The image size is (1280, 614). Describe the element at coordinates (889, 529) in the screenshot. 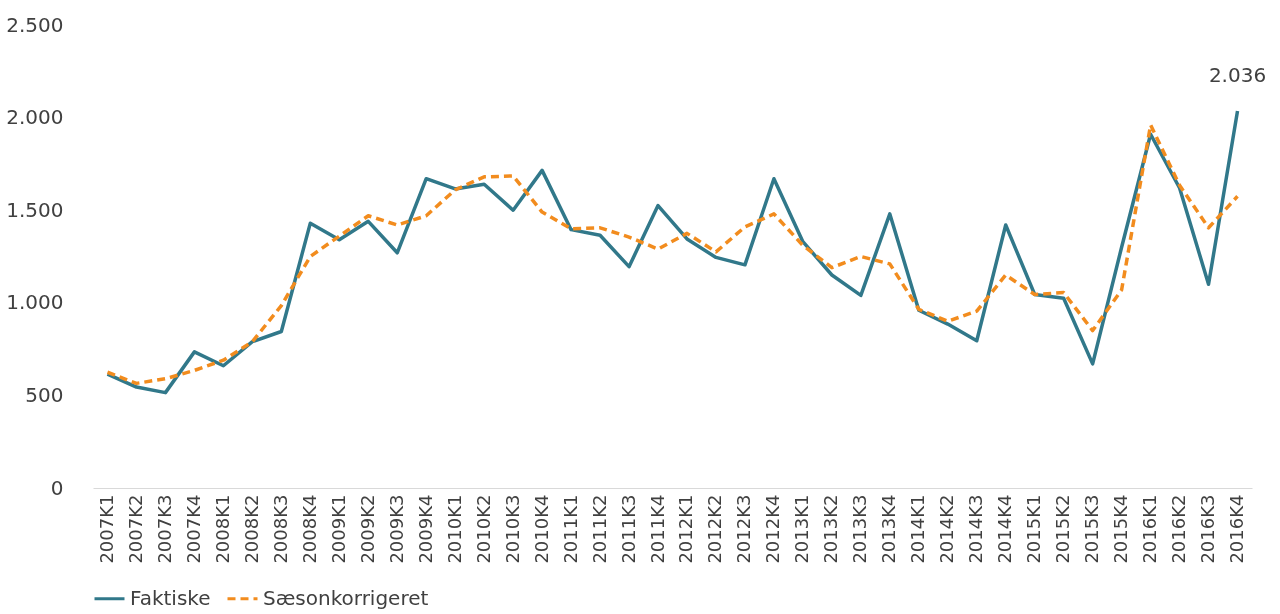

I see `x-tick-label: 2013K4` at that location.